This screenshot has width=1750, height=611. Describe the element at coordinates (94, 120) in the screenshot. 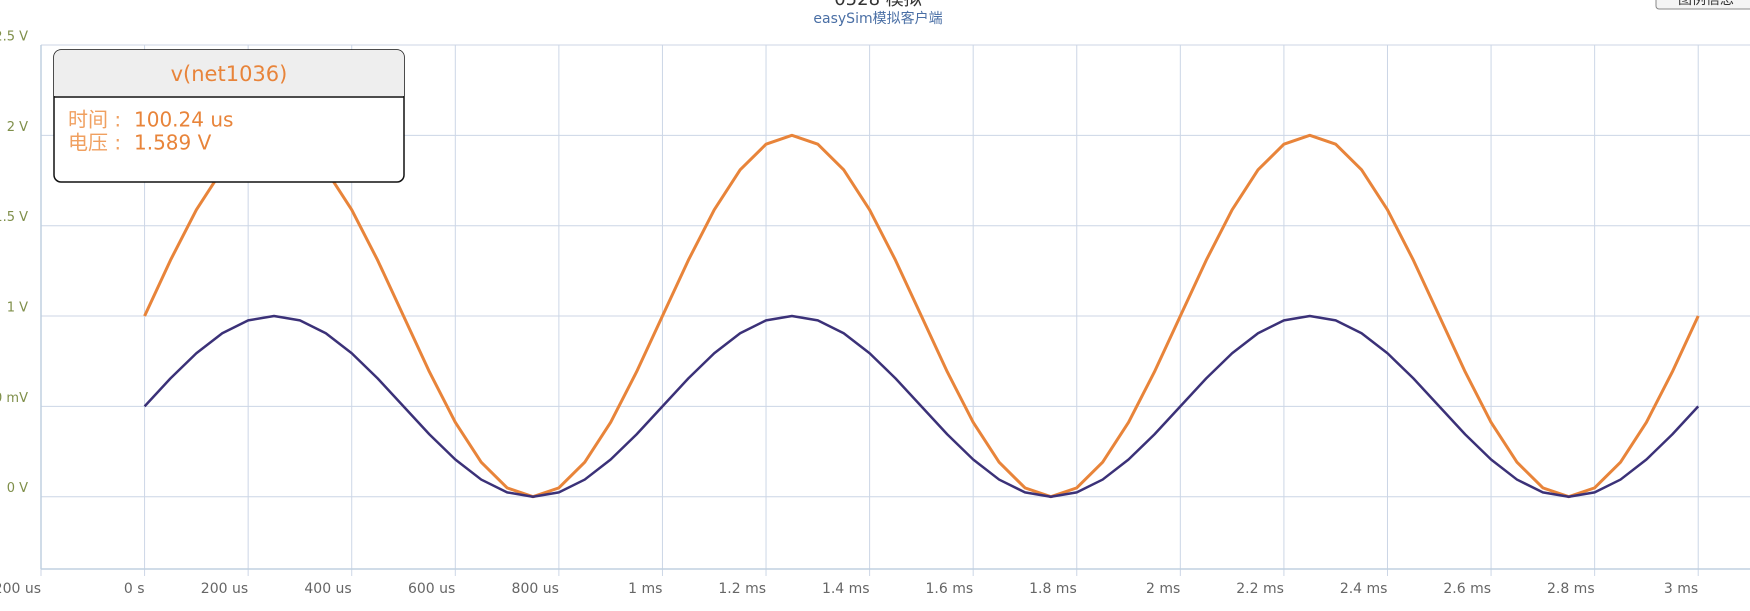

I see `tooltip-label: 时间 :` at that location.